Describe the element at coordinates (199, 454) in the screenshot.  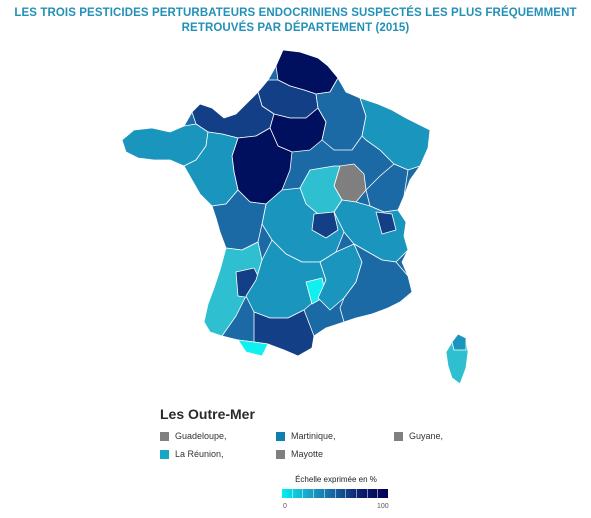
I see `legend-label: La Réunion,` at that location.